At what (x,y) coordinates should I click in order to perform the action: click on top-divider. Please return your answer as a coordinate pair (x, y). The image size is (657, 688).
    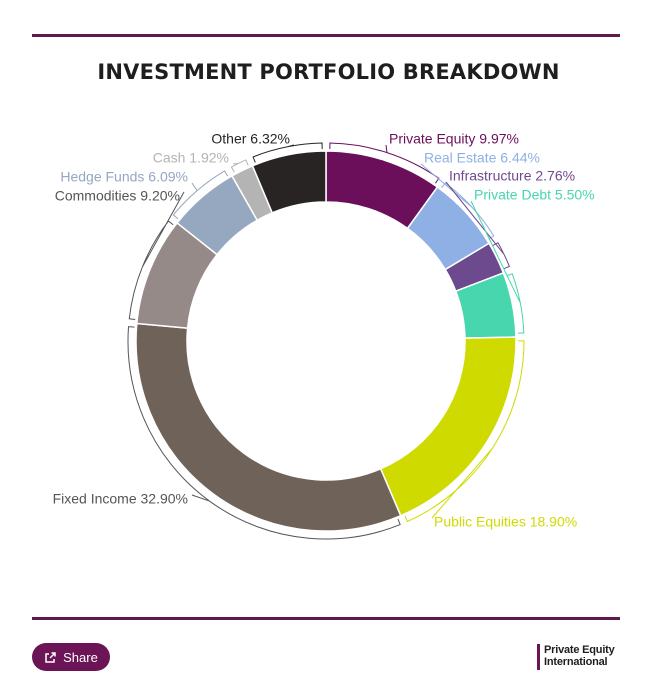
    Looking at the image, I should click on (326, 35).